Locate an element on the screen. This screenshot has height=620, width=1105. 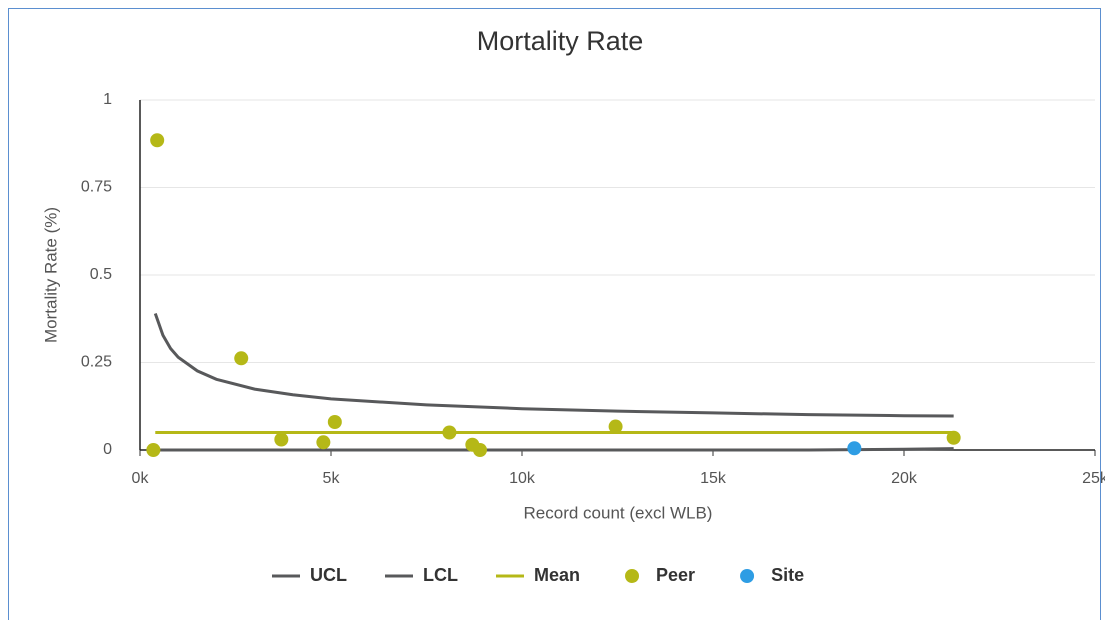
chart-title: Mortality Rate is located at coordinates (560, 41).